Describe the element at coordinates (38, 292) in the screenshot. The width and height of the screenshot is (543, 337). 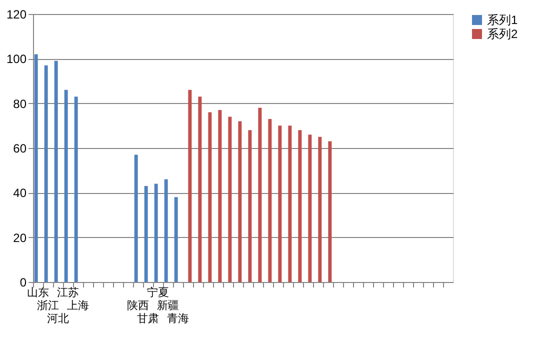
I see `x-tick-label: 山东` at that location.